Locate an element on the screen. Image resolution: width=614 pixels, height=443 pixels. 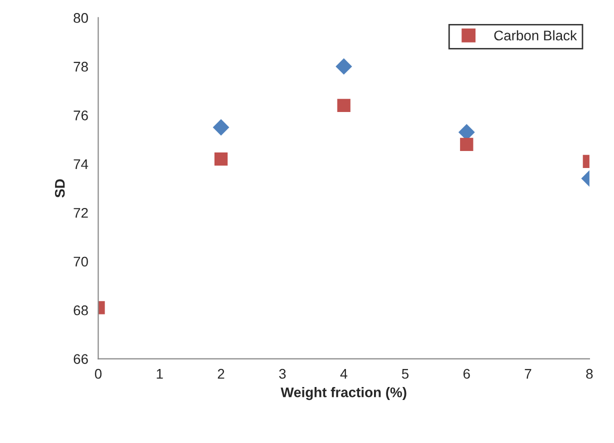
legend-label: Carbon Black is located at coordinates (535, 35).